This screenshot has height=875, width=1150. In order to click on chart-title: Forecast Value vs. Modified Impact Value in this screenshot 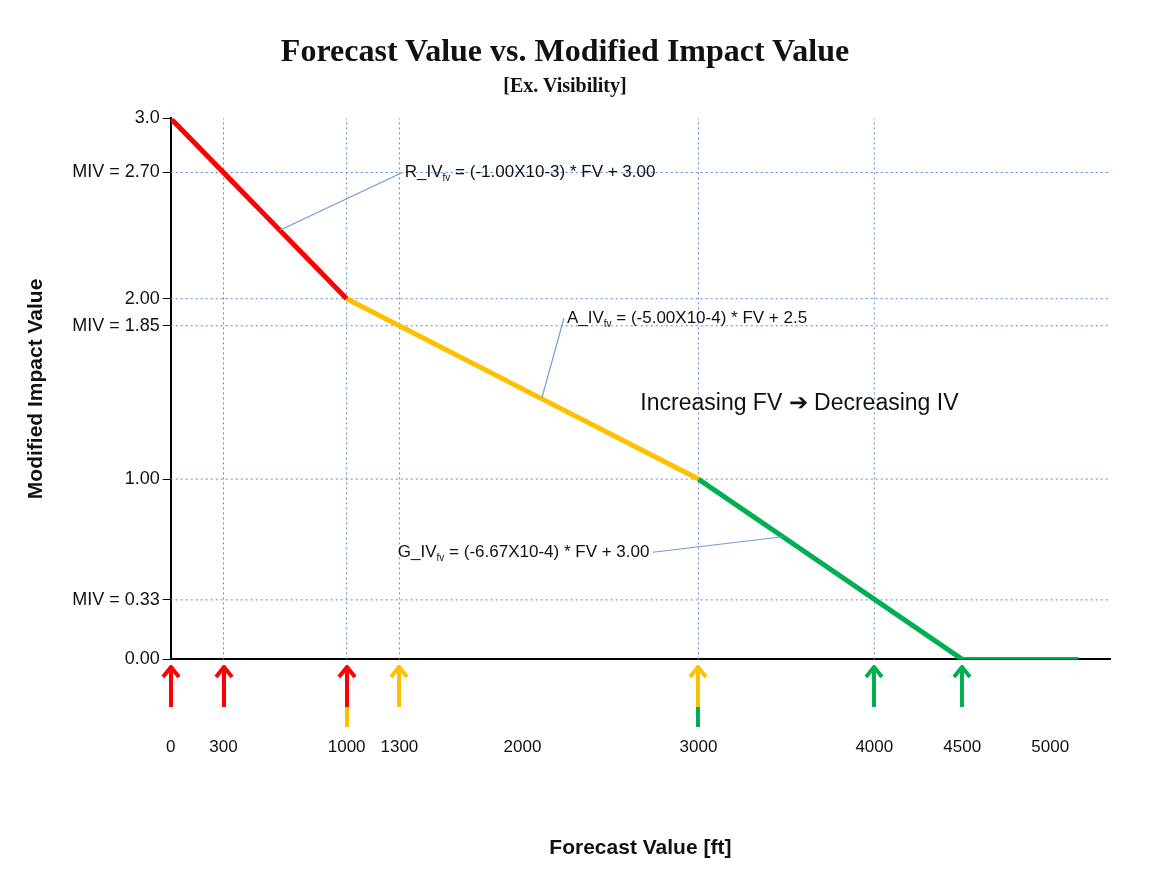, I will do `click(565, 50)`.